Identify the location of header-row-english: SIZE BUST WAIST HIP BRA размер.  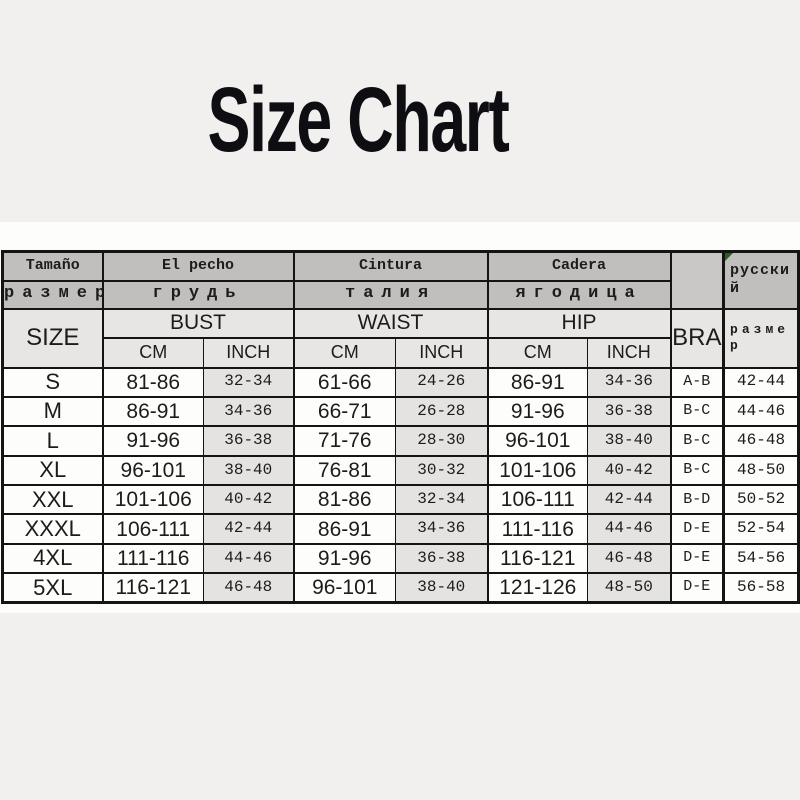
(400, 338).